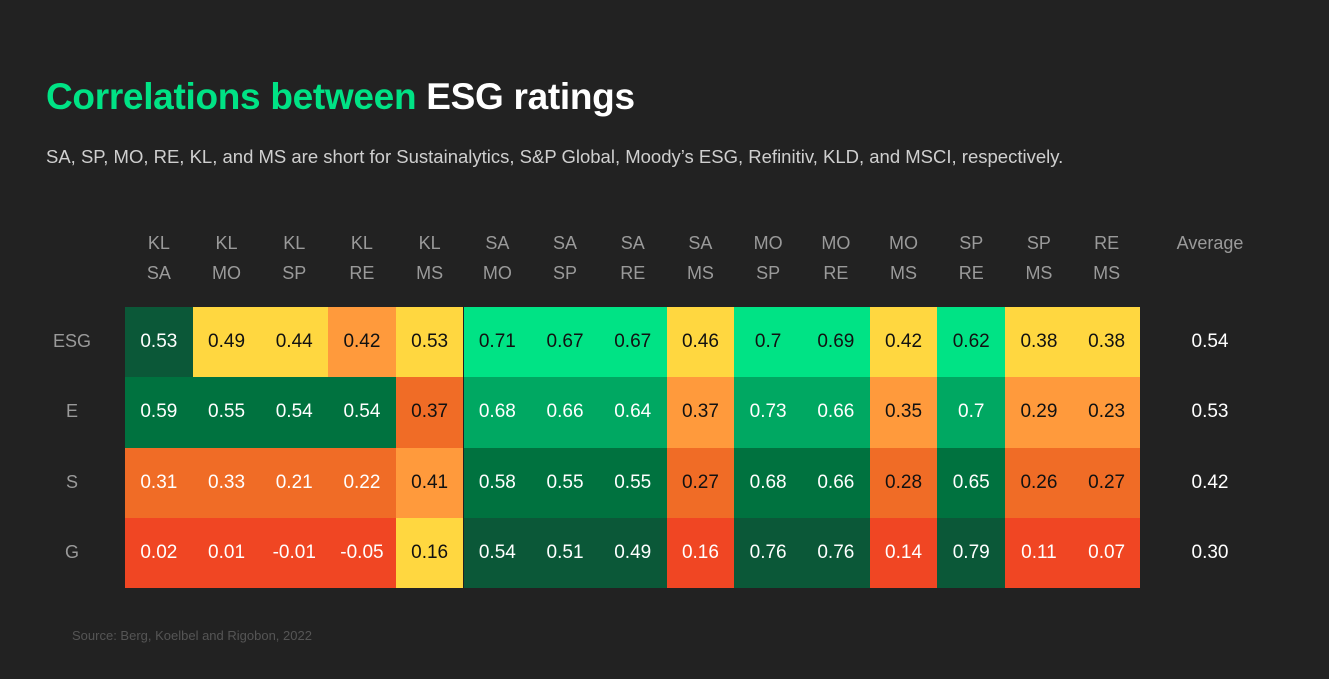 The height and width of the screenshot is (679, 1329). Describe the element at coordinates (971, 258) in the screenshot. I see `column-header: SP RE` at that location.